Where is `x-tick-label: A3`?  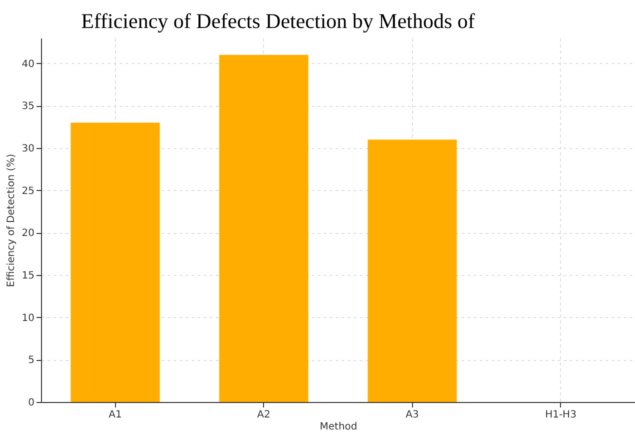 x-tick-label: A3 is located at coordinates (412, 415).